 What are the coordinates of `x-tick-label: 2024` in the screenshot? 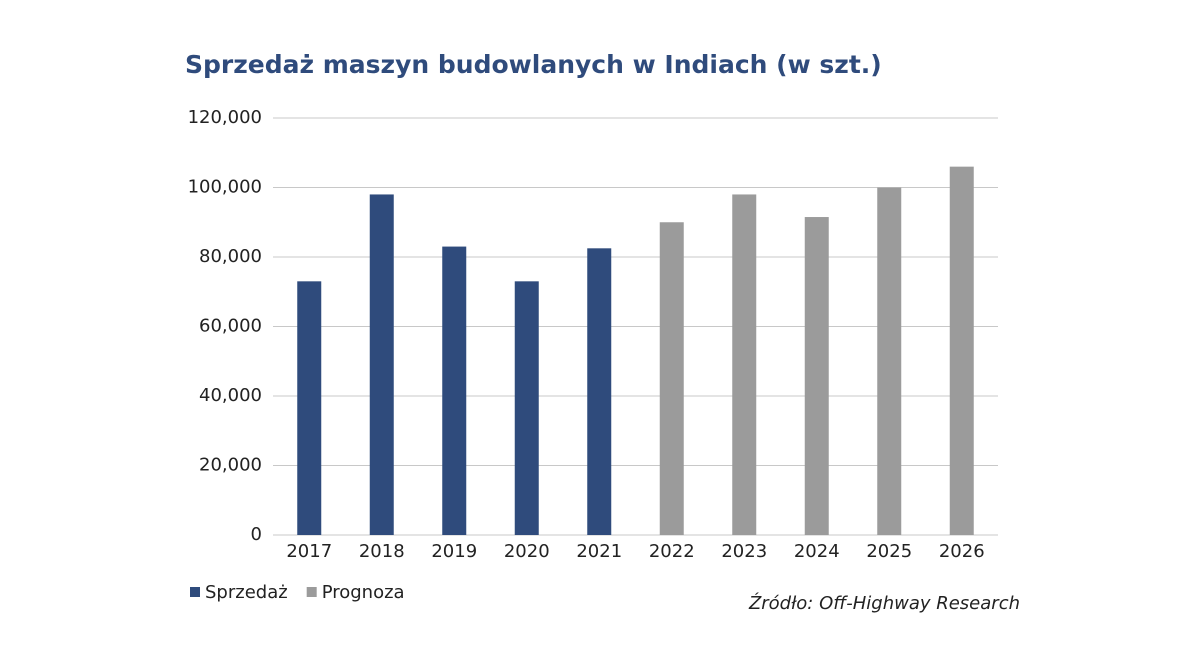 It's located at (817, 551).